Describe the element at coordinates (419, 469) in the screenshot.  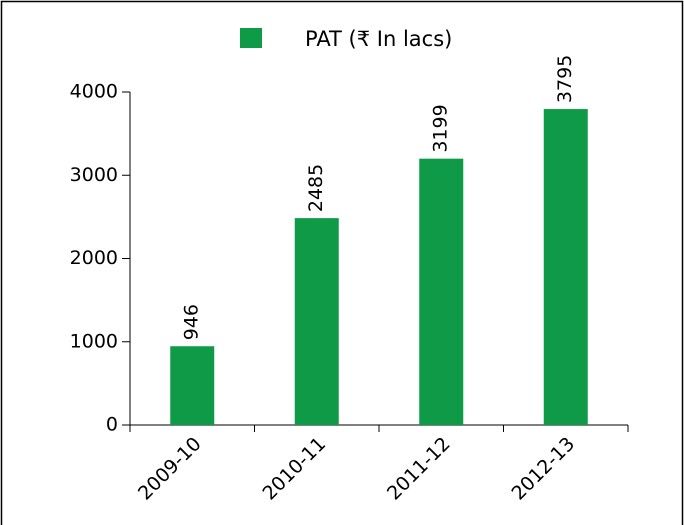
I see `x-tick-label: 2011-12` at that location.